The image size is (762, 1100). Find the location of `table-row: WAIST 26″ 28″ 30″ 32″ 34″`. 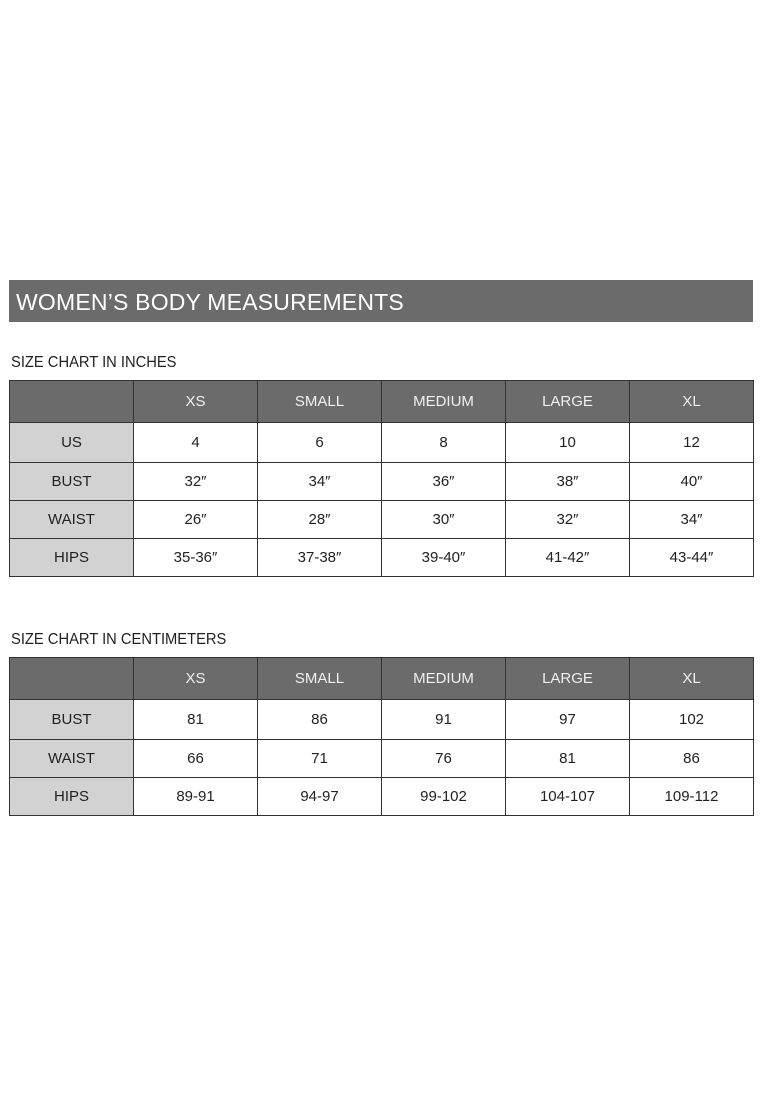

table-row: WAIST 26″ 28″ 30″ 32″ 34″ is located at coordinates (381, 519).